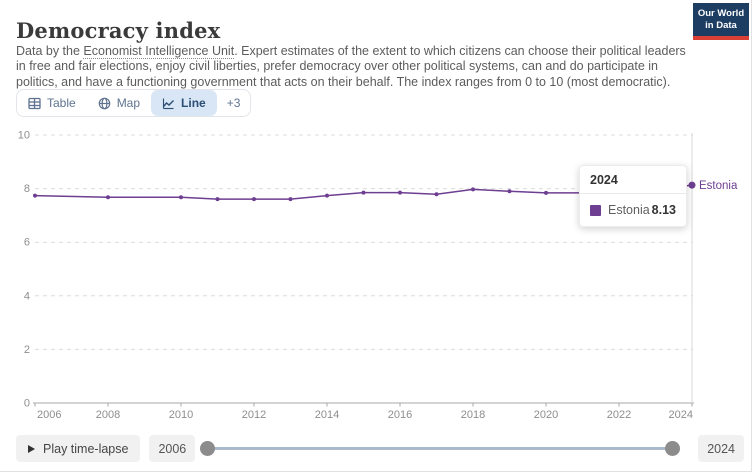 The height and width of the screenshot is (472, 752). I want to click on source-link: Economist Intelligence Unit, so click(159, 51).